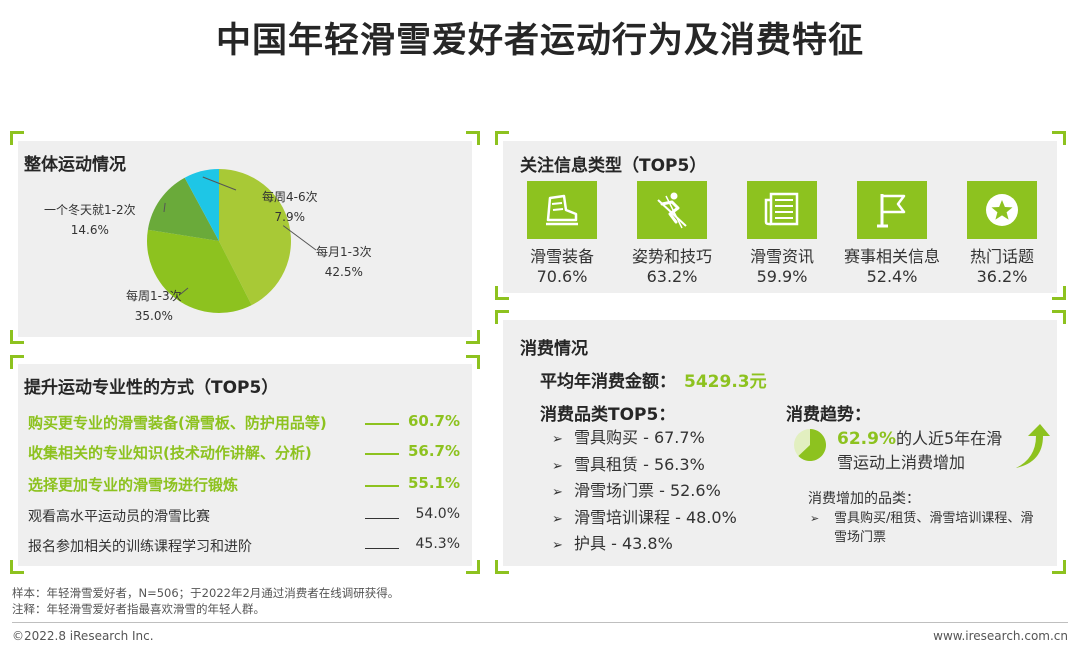 The image size is (1080, 656). I want to click on info-value: 52.4%, so click(892, 276).